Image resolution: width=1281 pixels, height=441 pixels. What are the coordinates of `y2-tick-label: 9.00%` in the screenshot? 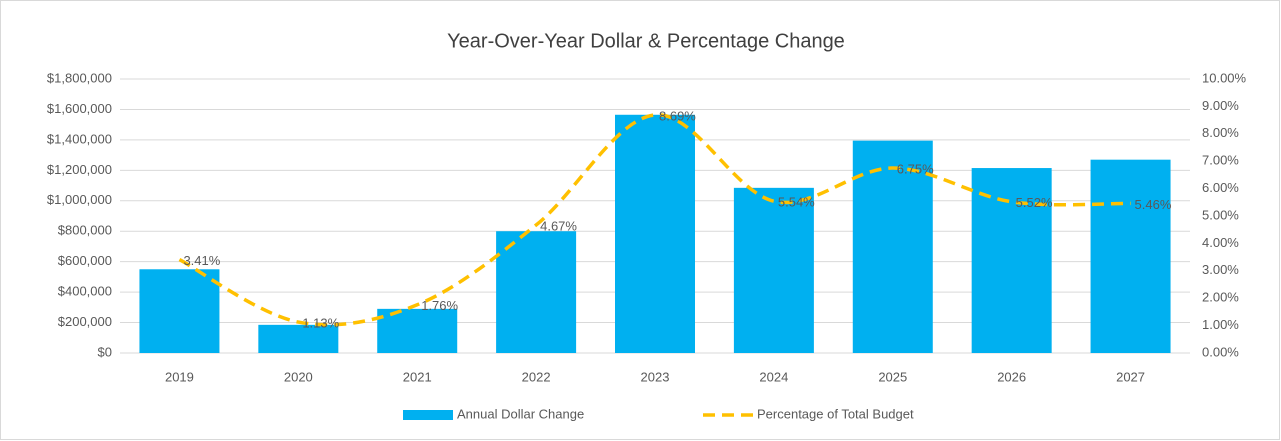 It's located at (1220, 105).